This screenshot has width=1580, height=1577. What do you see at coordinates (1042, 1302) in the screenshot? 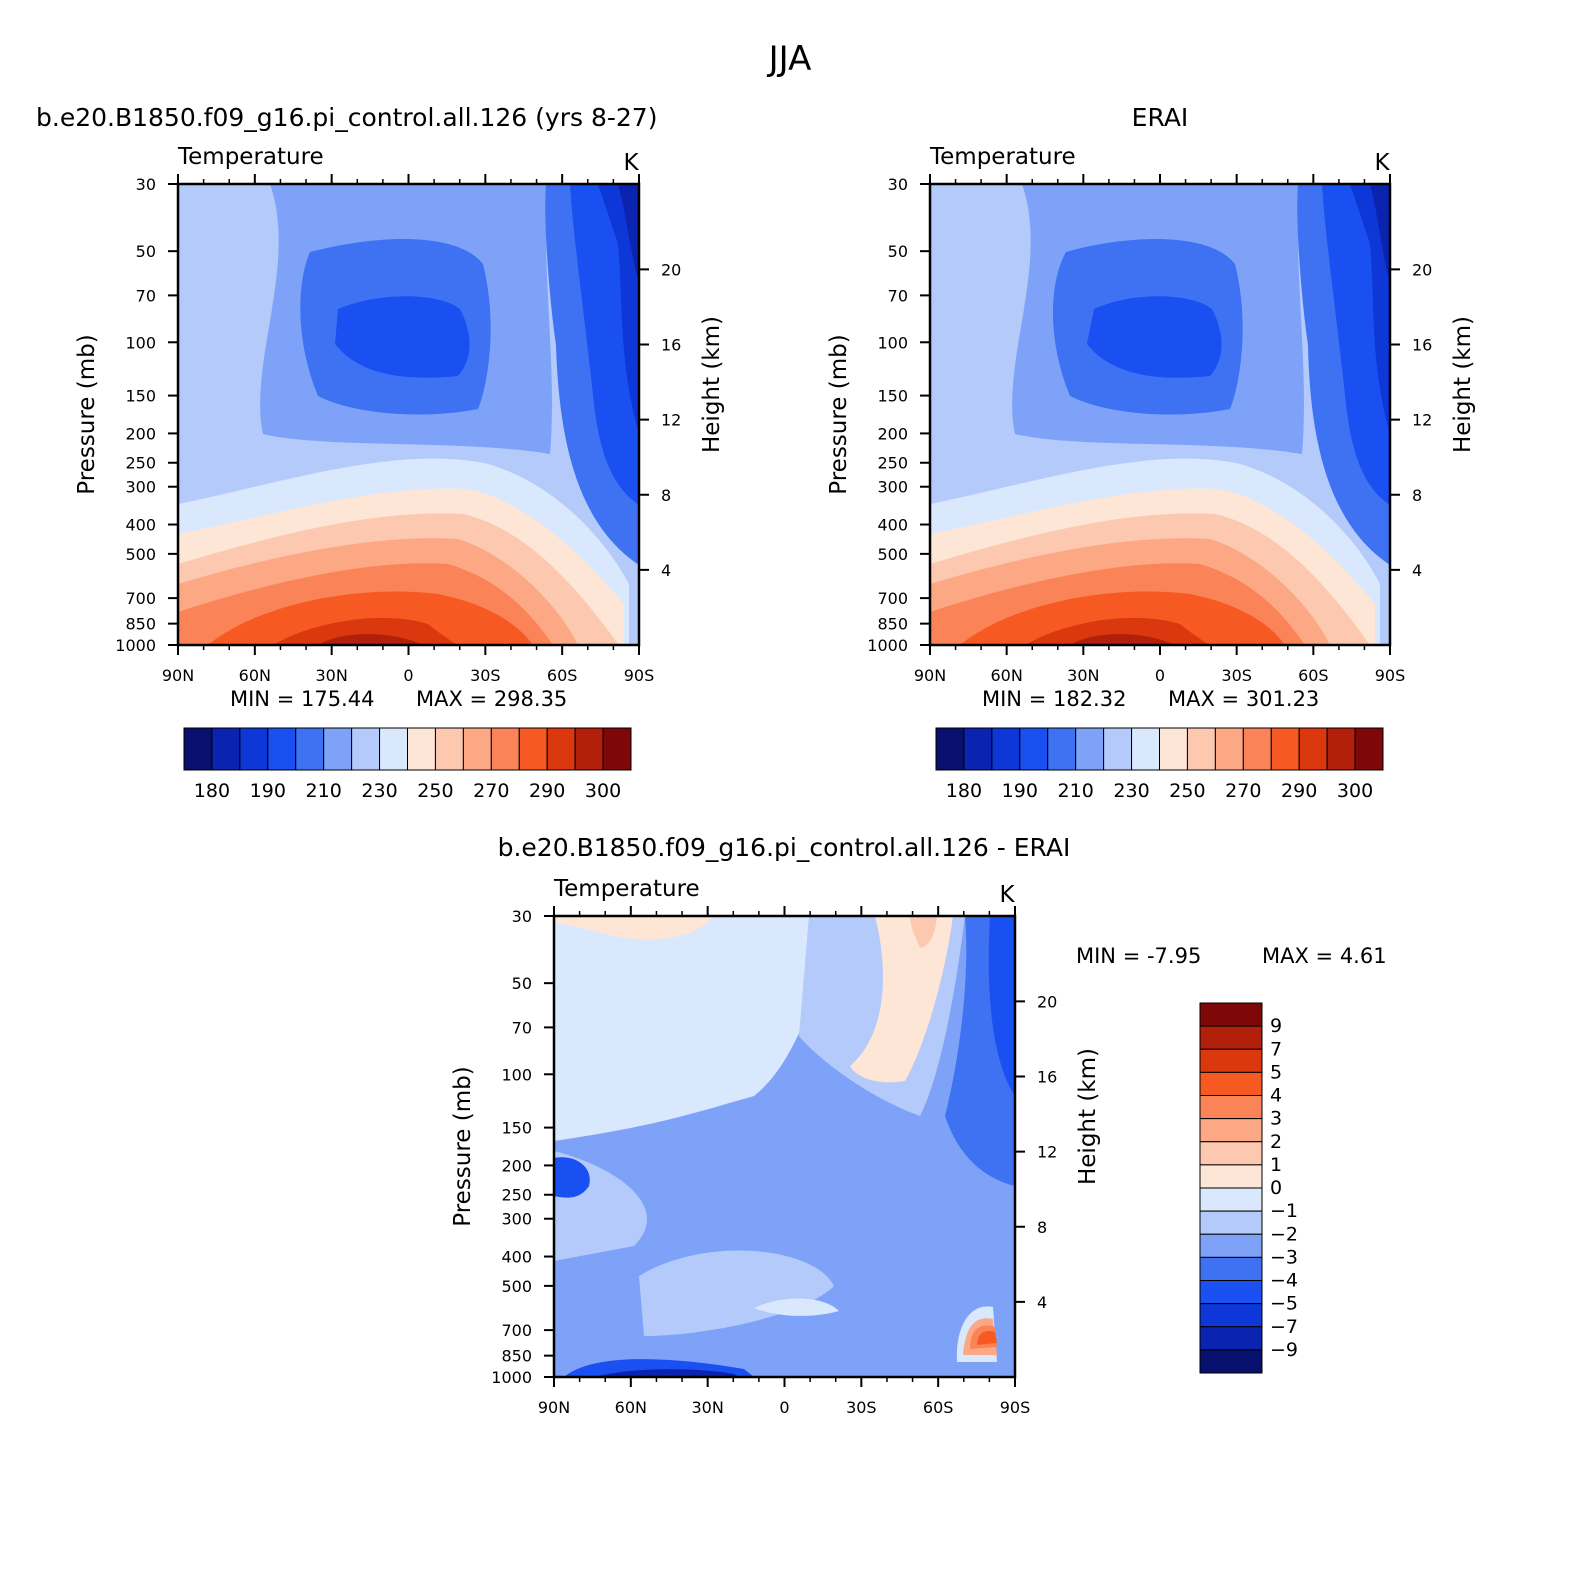
I see `y2-tick-label: 4` at bounding box center [1042, 1302].